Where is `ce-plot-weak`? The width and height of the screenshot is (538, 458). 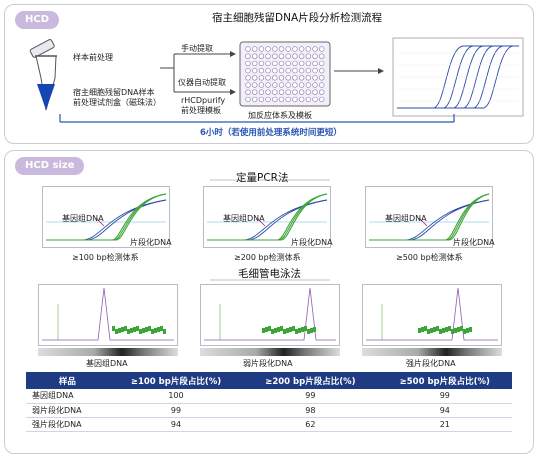
ce-plot-weak is located at coordinates (270, 315).